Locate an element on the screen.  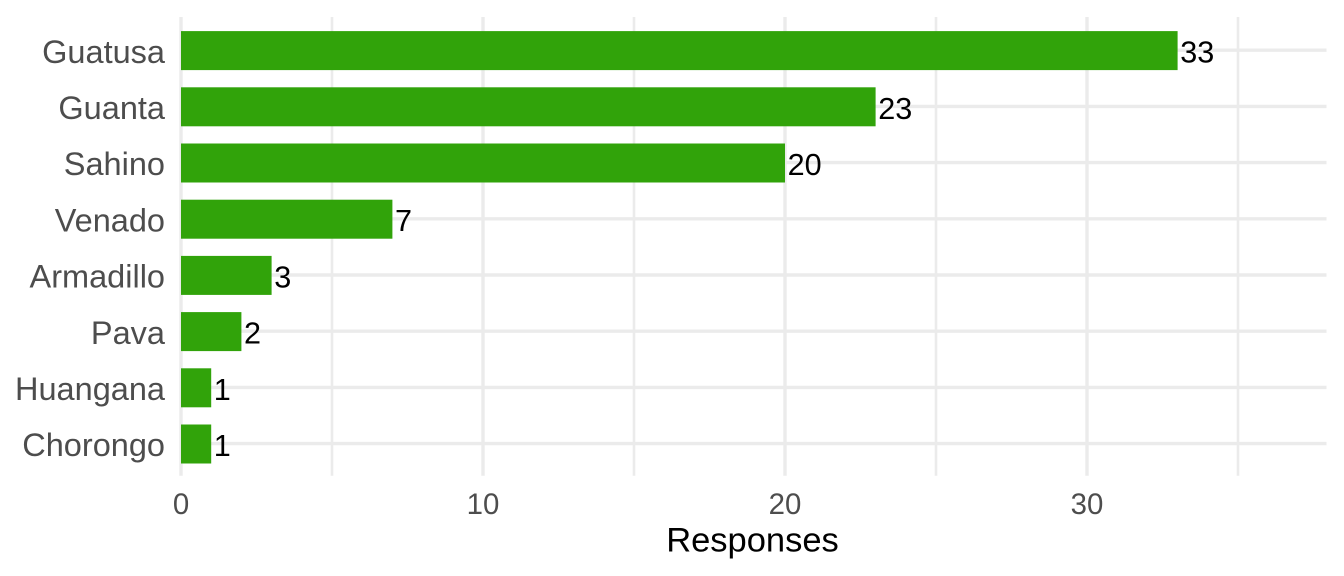
svg-text: 3 is located at coordinates (282, 277).